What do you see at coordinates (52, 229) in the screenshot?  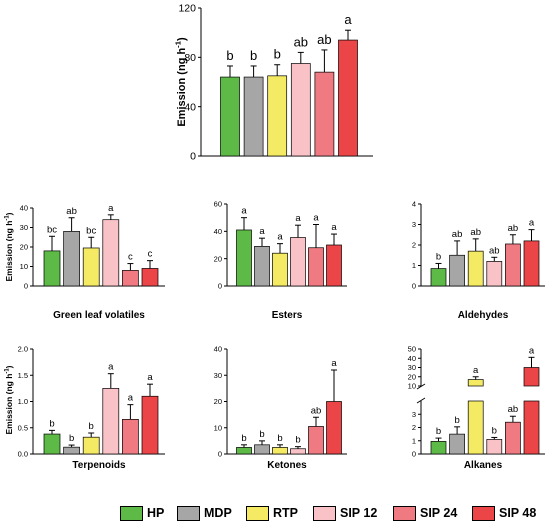 I see `significance-letter: bc` at bounding box center [52, 229].